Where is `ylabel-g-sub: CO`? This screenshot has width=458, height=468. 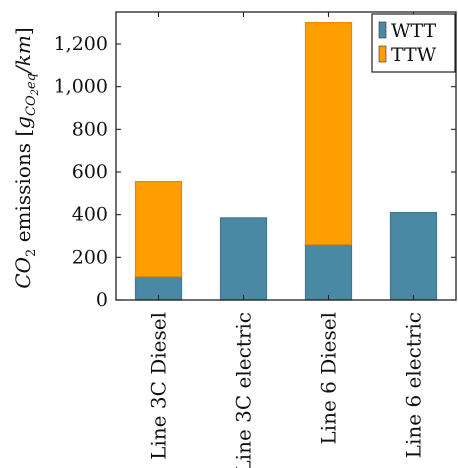
ylabel-g-sub: CO is located at coordinates (31, 105).